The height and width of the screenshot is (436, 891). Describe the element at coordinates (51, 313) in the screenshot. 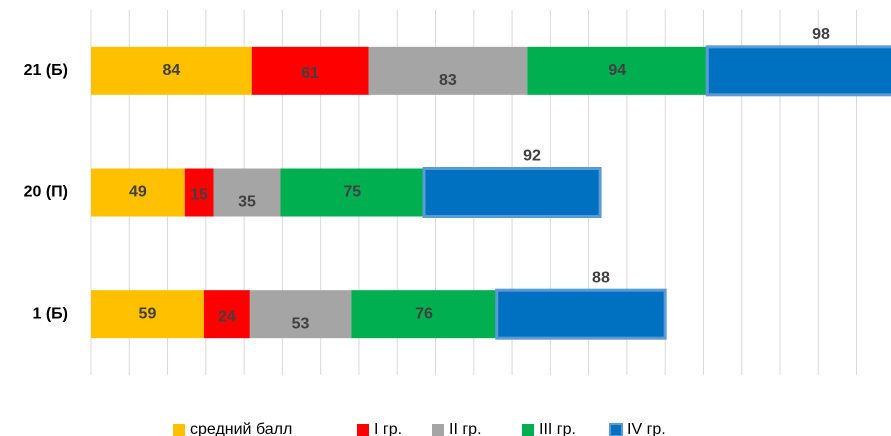

I see `category-label: 1 (Б)` at that location.